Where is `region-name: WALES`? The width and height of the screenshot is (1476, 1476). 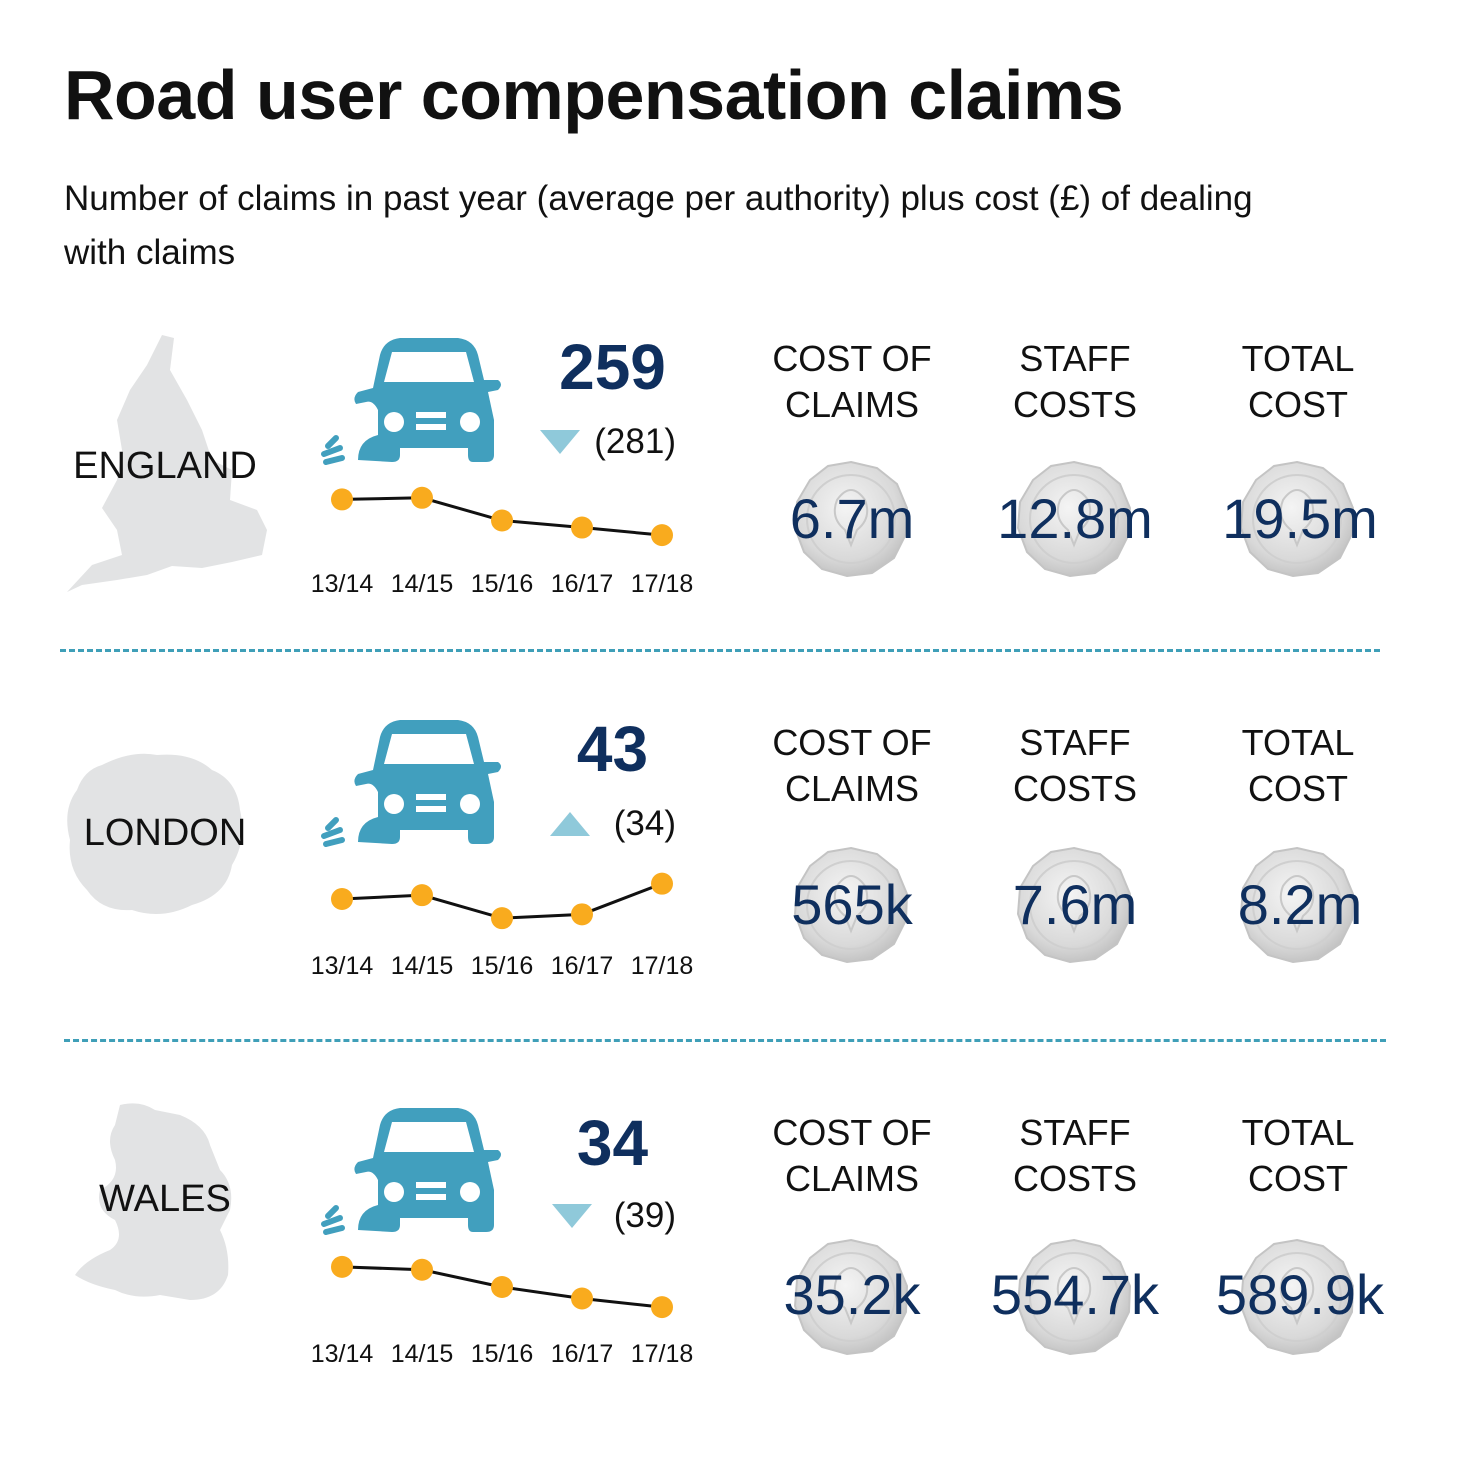
region-name: WALES is located at coordinates (165, 1199).